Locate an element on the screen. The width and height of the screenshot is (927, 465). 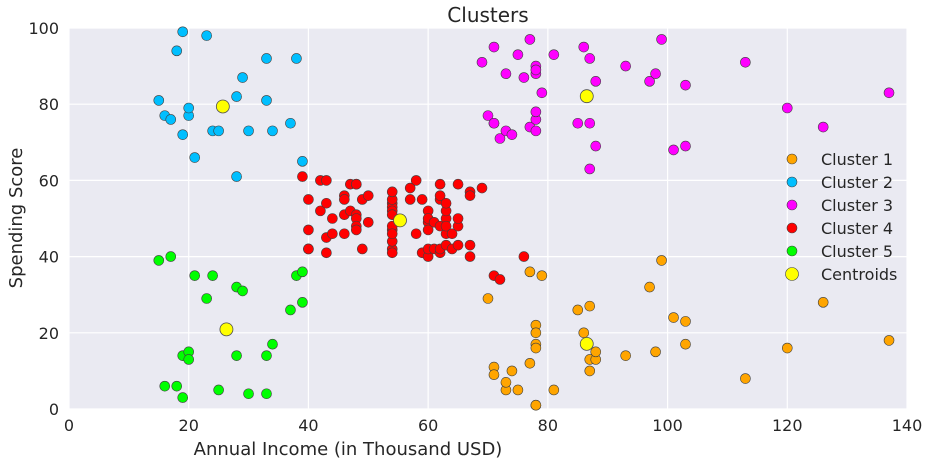
x-tick-label: 0 is located at coordinates (69, 425).